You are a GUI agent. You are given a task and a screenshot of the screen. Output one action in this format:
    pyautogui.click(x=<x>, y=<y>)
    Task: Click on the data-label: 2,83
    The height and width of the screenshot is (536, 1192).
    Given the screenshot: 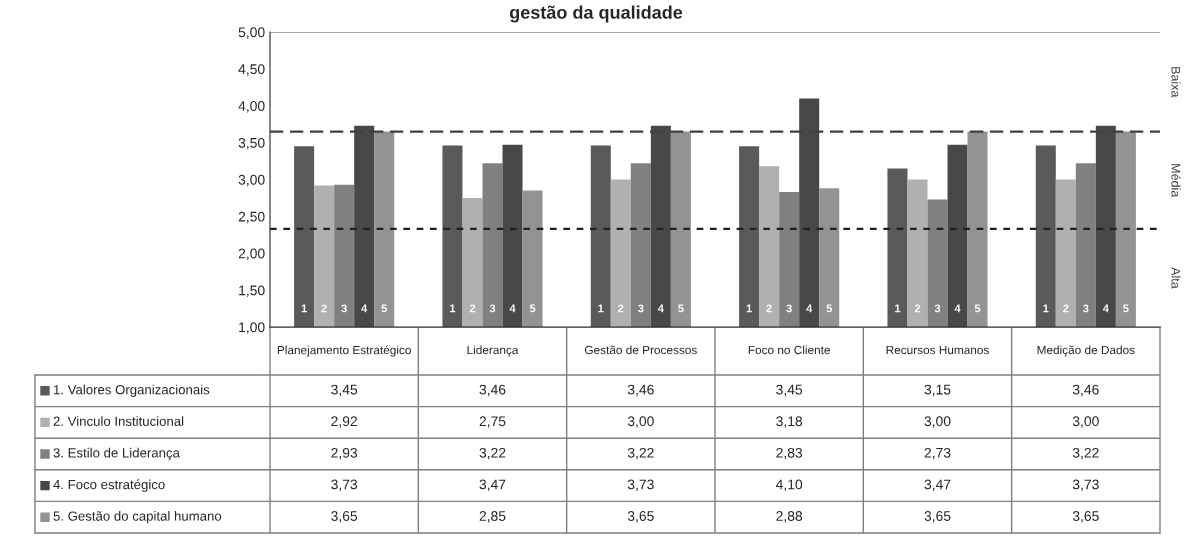 What is the action you would take?
    pyautogui.click(x=789, y=453)
    